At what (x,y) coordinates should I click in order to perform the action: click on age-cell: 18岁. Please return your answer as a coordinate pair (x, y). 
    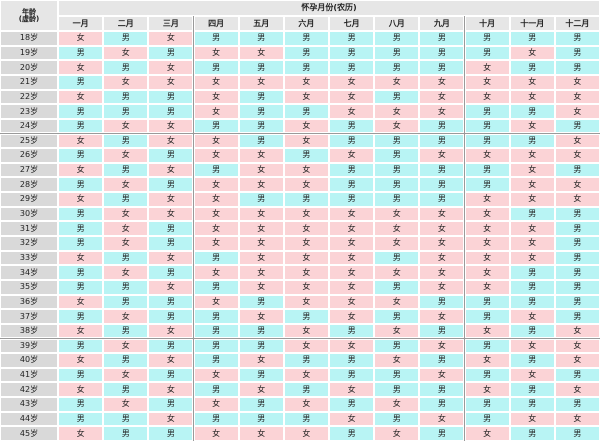
    Looking at the image, I should click on (29, 38).